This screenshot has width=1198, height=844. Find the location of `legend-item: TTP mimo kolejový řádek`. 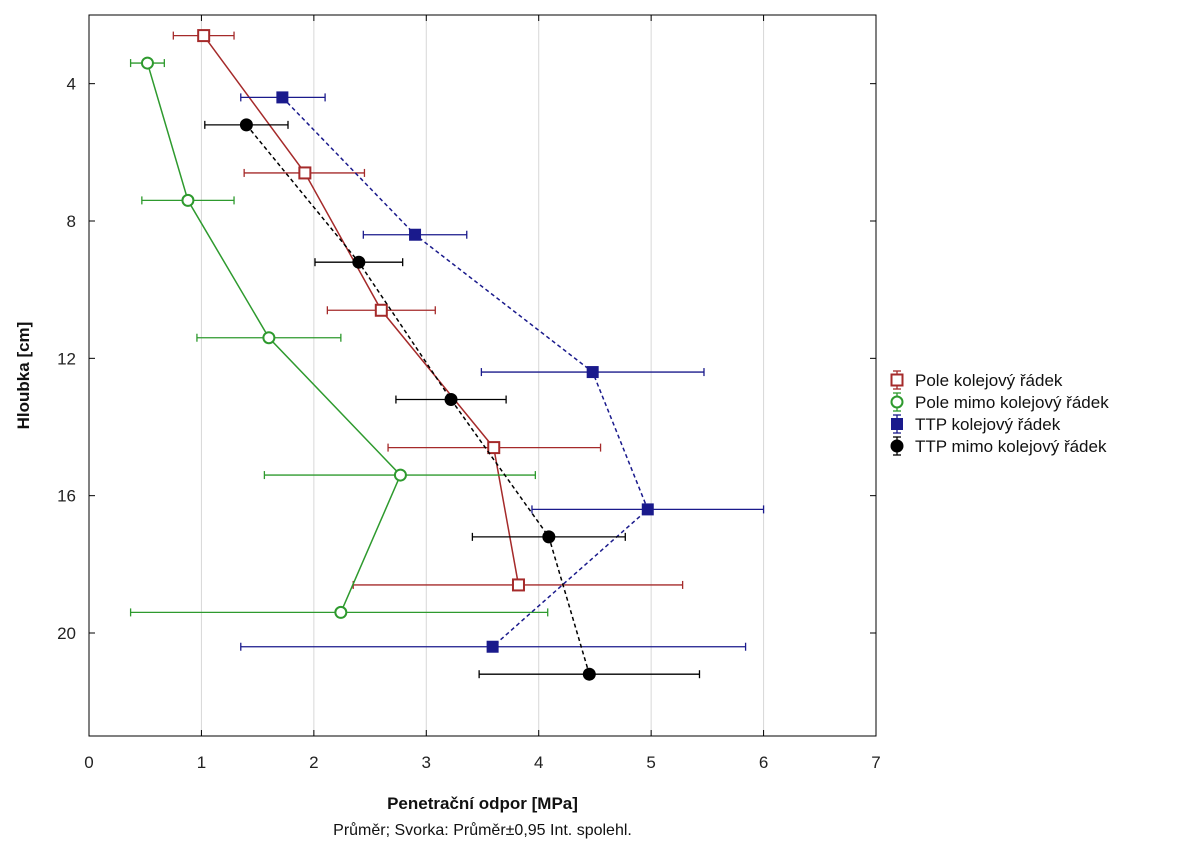

legend-item: TTP mimo kolejový řádek is located at coordinates (998, 446).